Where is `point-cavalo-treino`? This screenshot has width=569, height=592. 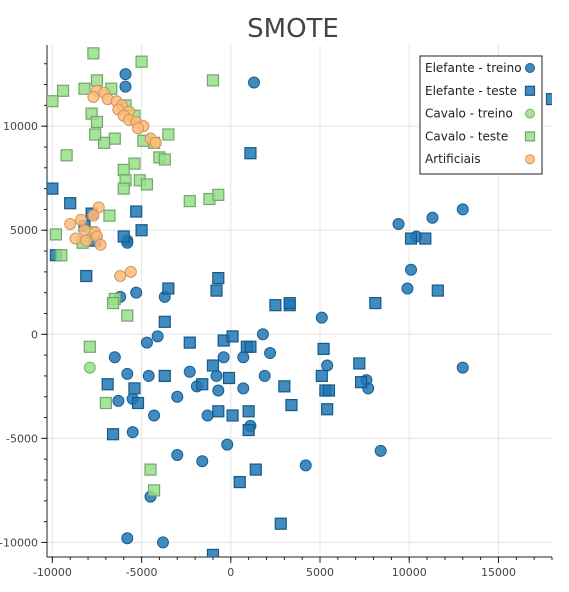 point-cavalo-treino is located at coordinates (89, 367).